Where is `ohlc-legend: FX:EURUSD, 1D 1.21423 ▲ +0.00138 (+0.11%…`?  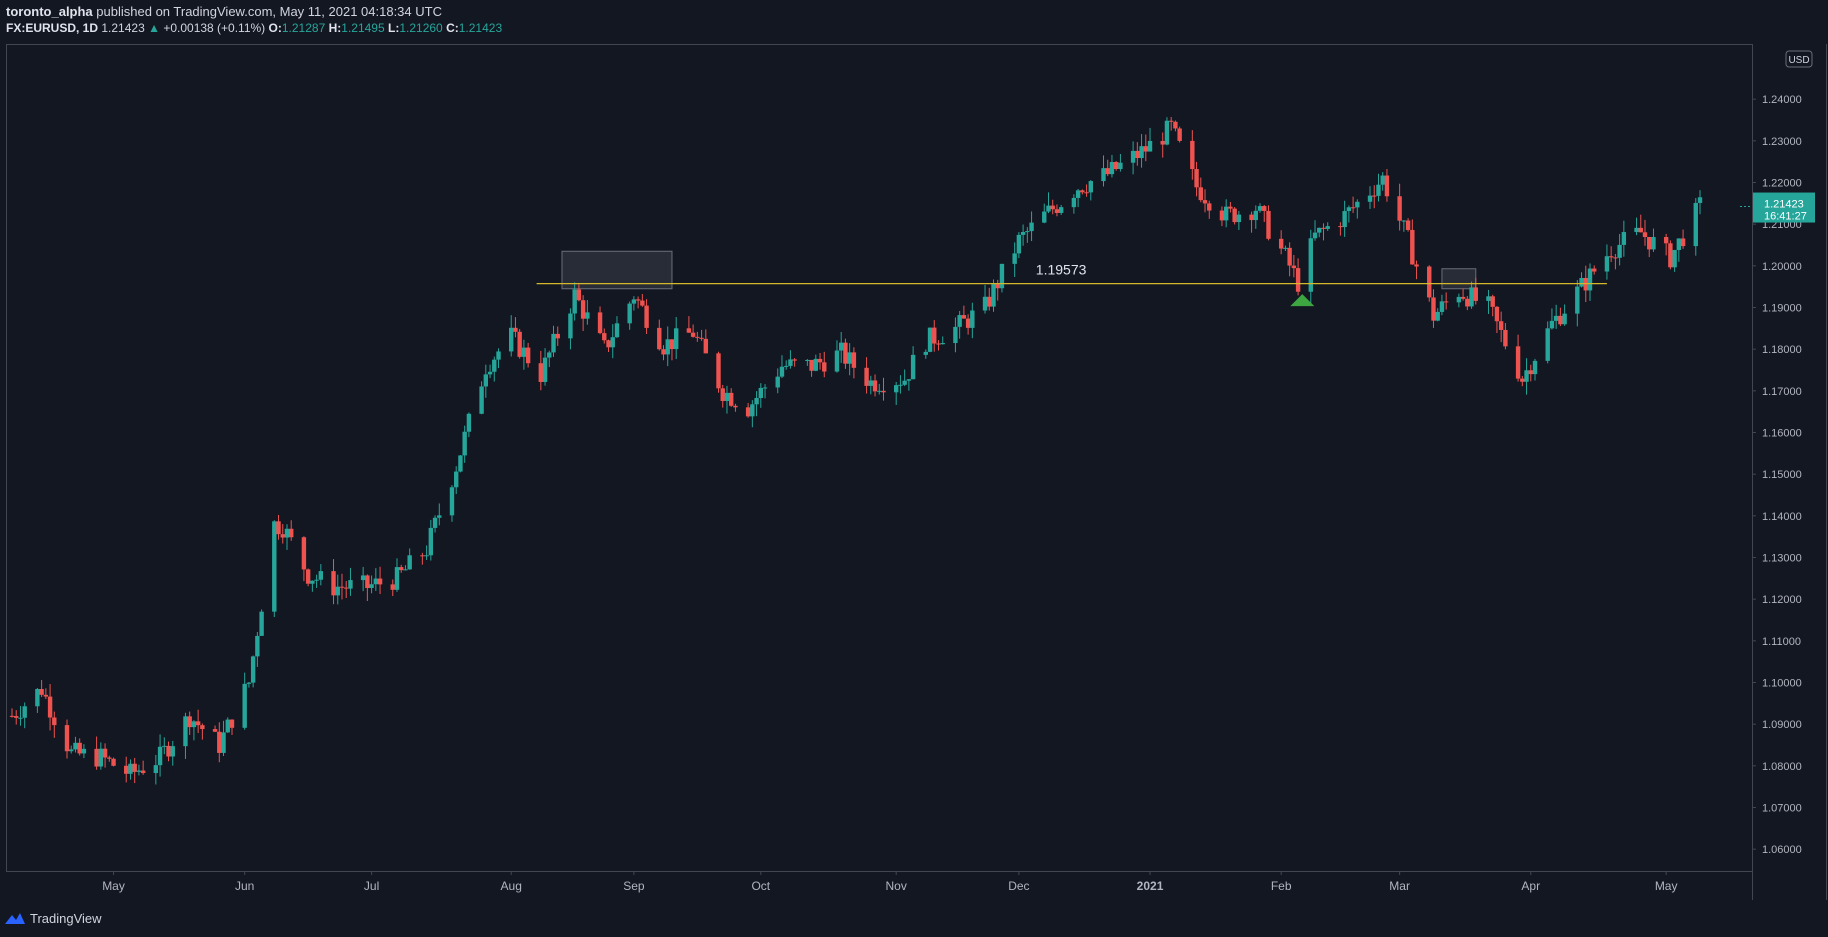 ohlc-legend: FX:EURUSD, 1D 1.21423 ▲ +0.00138 (+0.11%… is located at coordinates (254, 29).